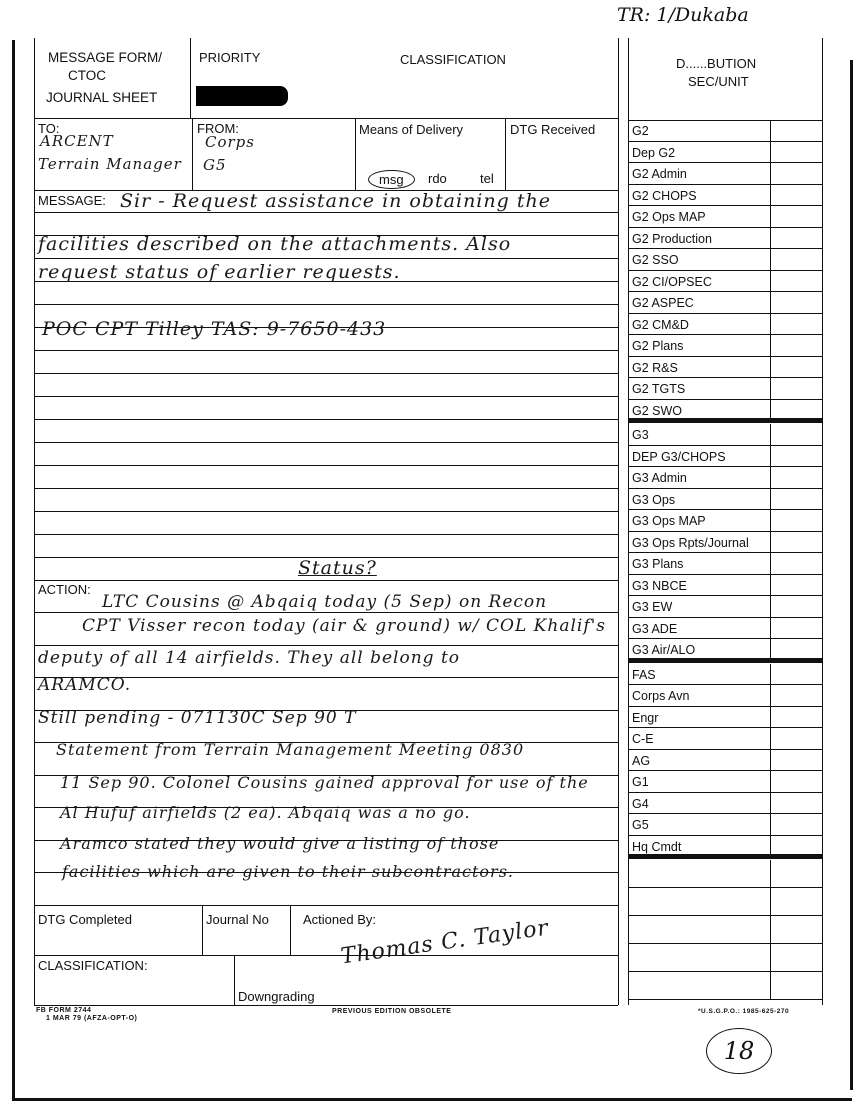  Describe the element at coordinates (725, 367) in the screenshot. I see `distribution-row: G2 R&S` at that location.